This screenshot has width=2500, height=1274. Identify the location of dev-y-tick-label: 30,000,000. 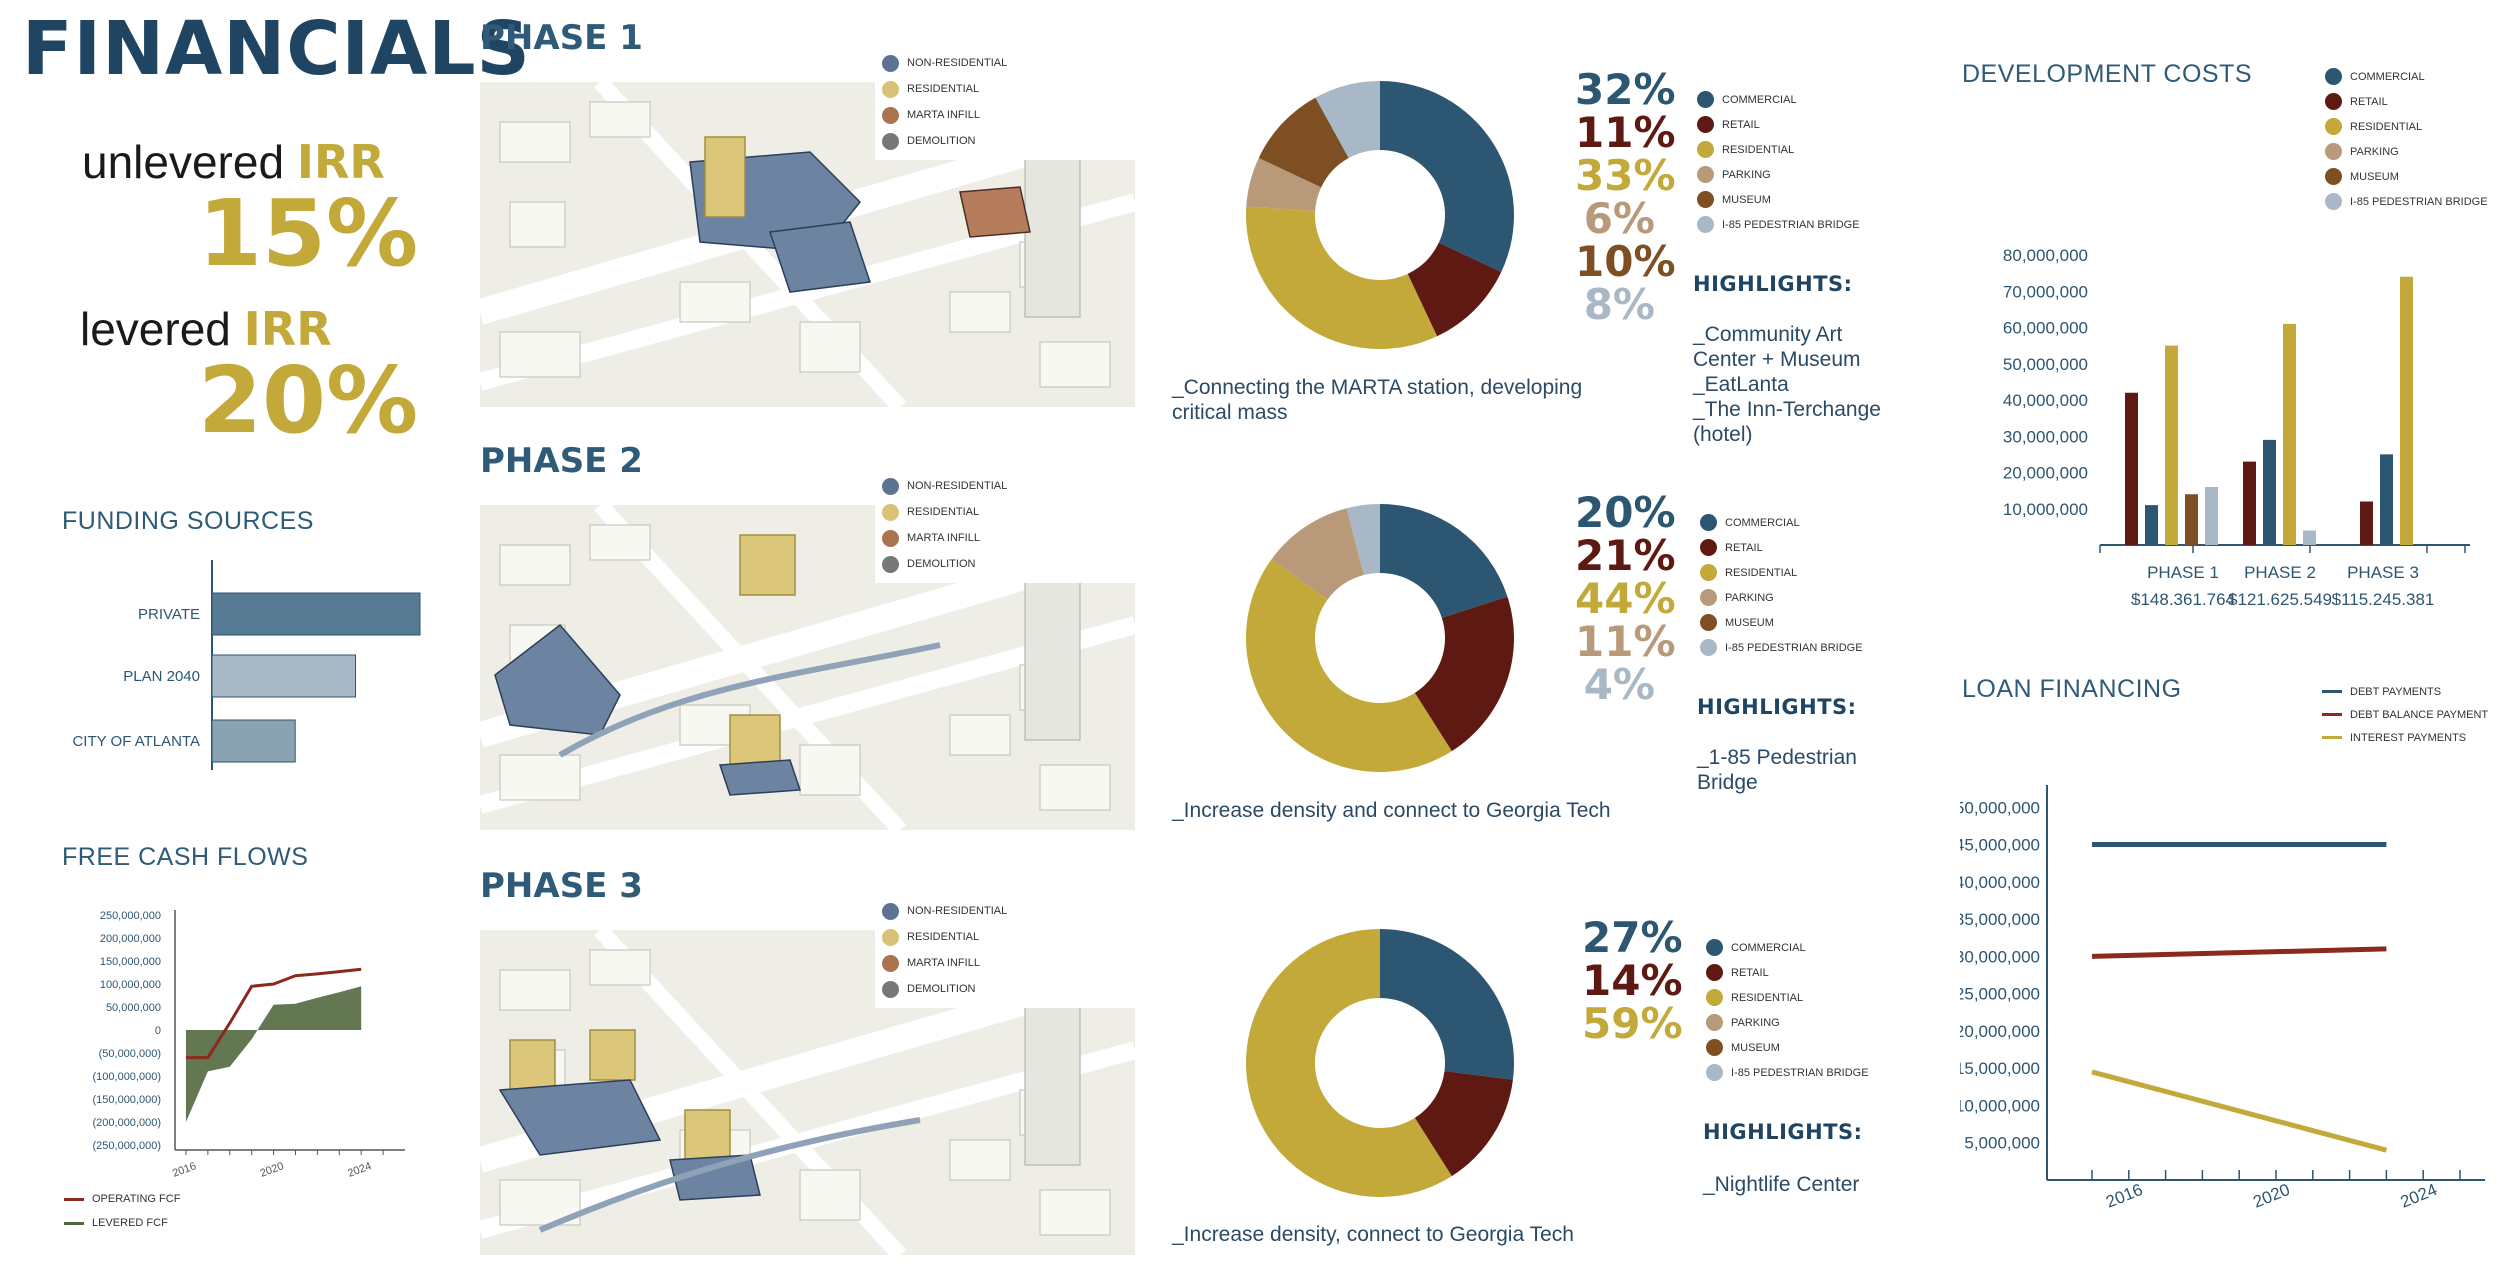
(2045, 436).